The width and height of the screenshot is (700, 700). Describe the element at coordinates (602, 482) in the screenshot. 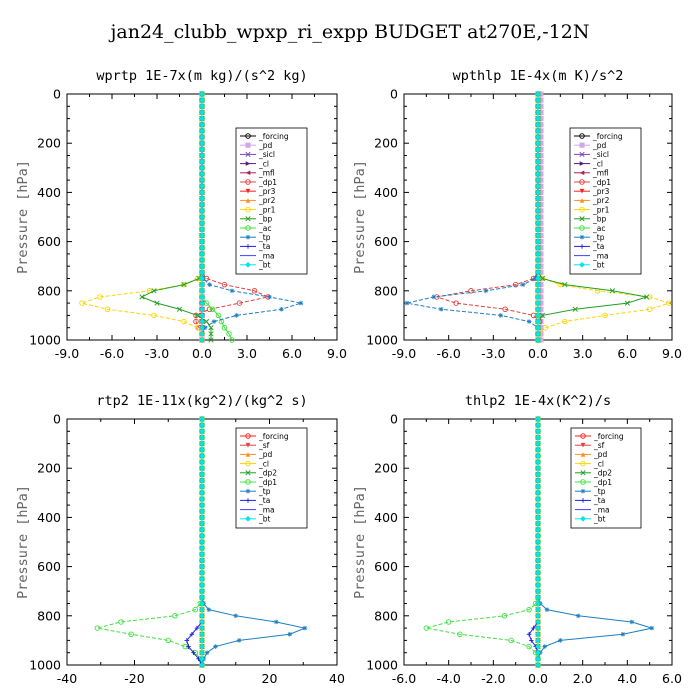

I see `legend-label: _dp1` at that location.